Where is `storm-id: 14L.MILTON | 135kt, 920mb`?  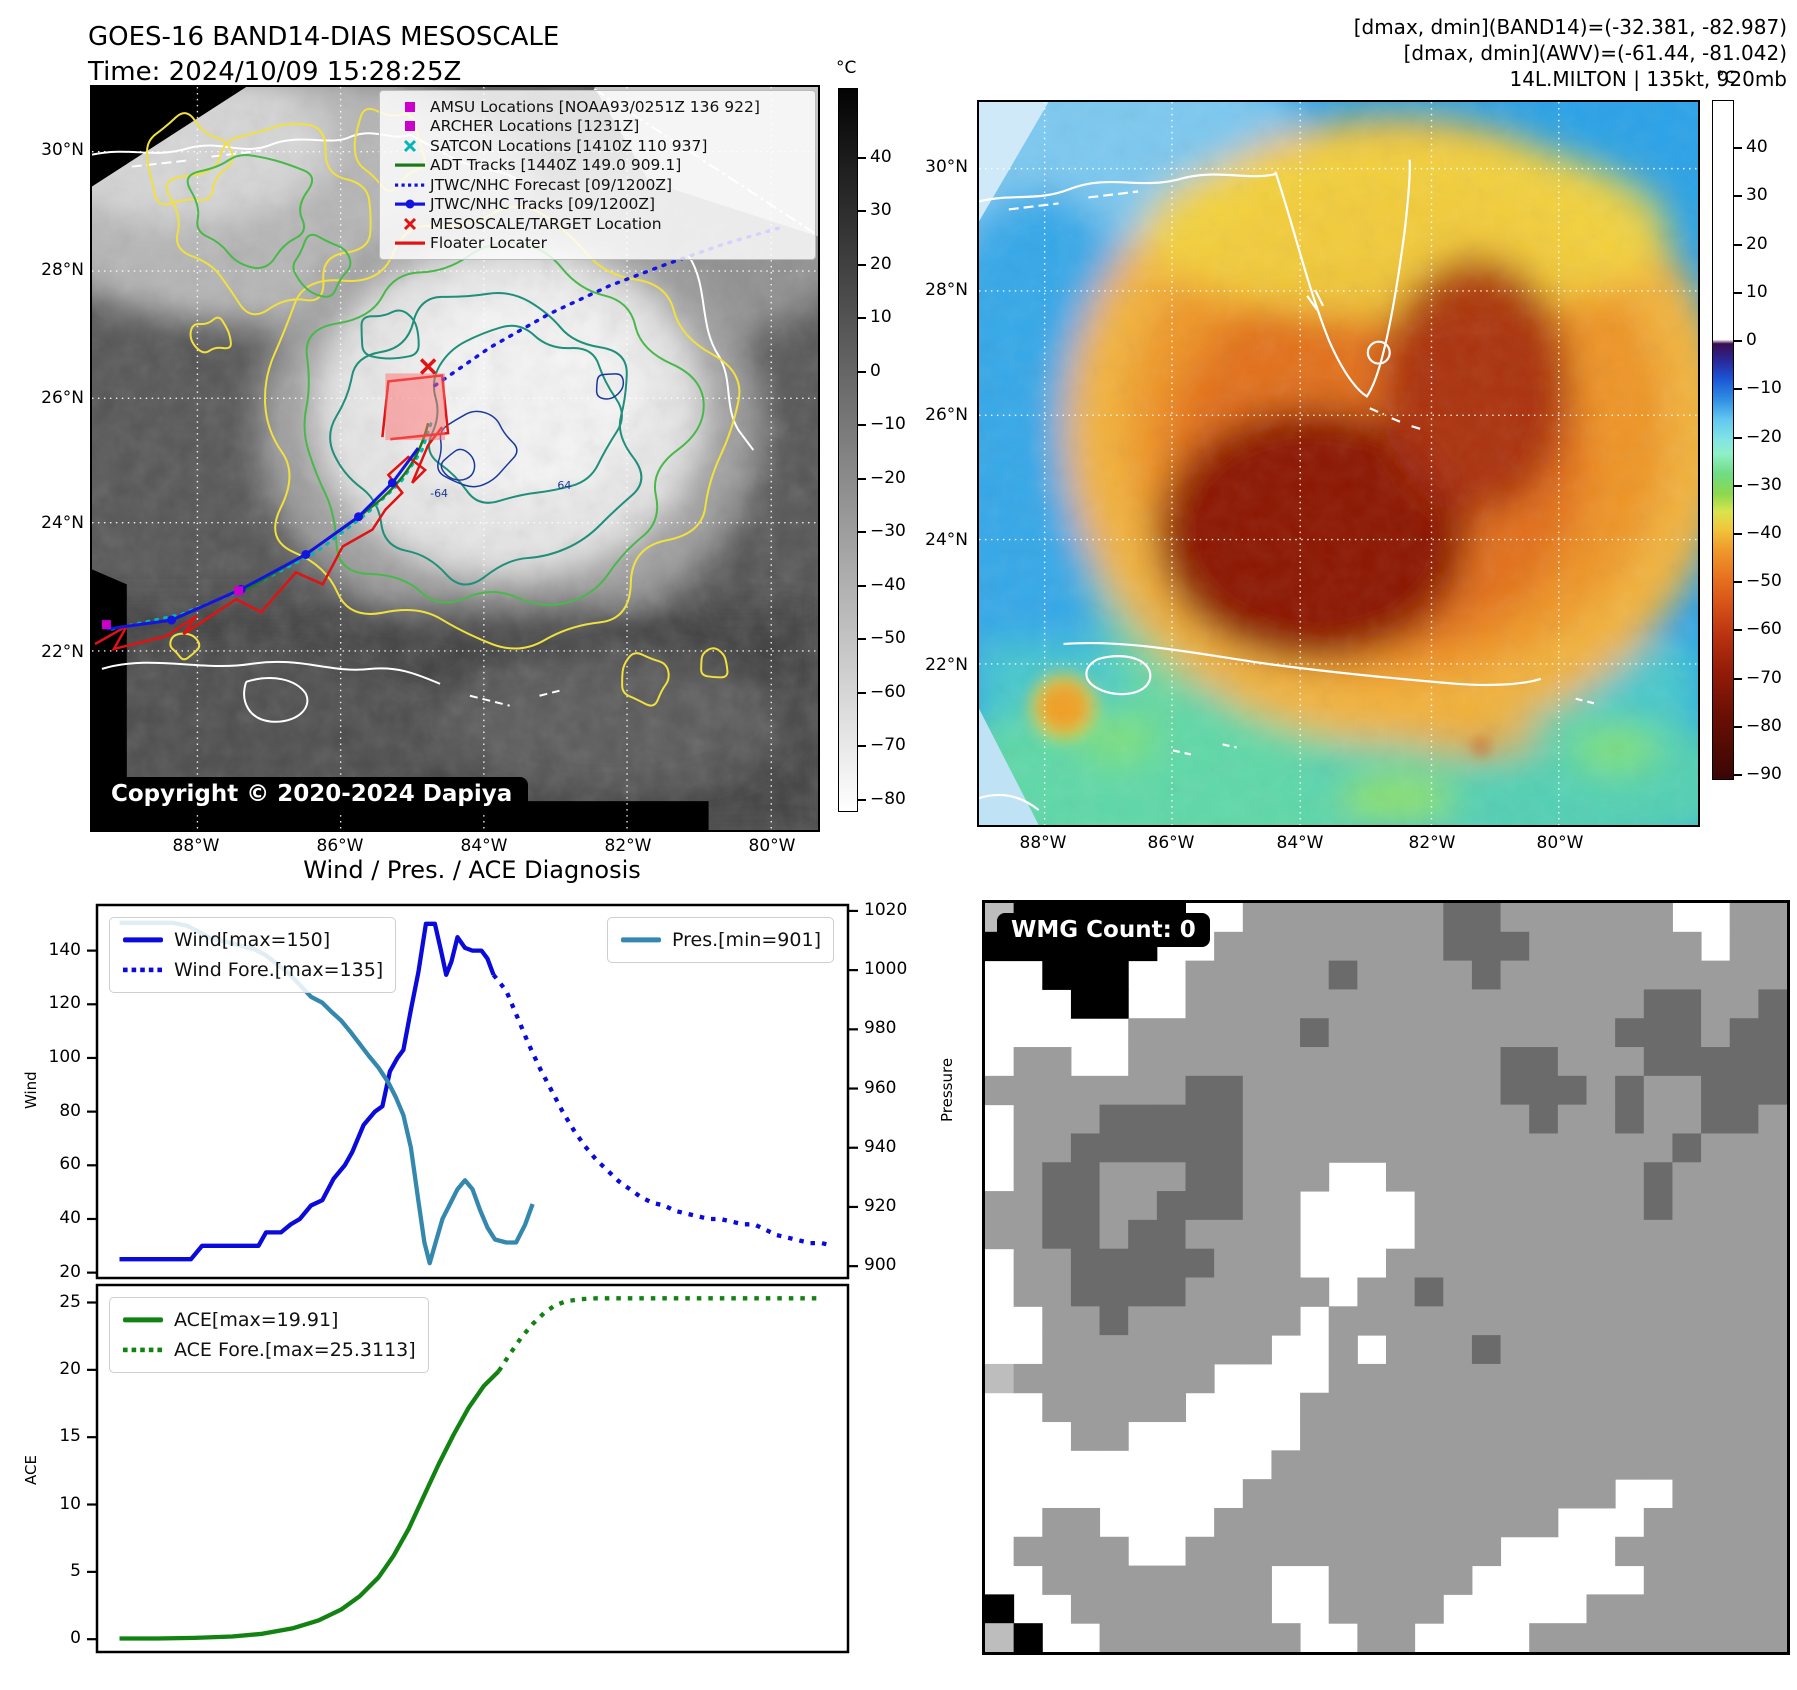
storm-id: 14L.MILTON | 135kt, 920mb is located at coordinates (1648, 79).